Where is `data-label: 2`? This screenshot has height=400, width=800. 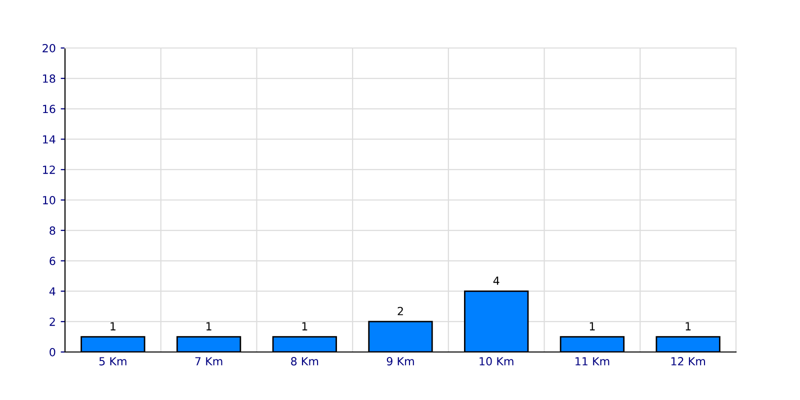 data-label: 2 is located at coordinates (400, 311).